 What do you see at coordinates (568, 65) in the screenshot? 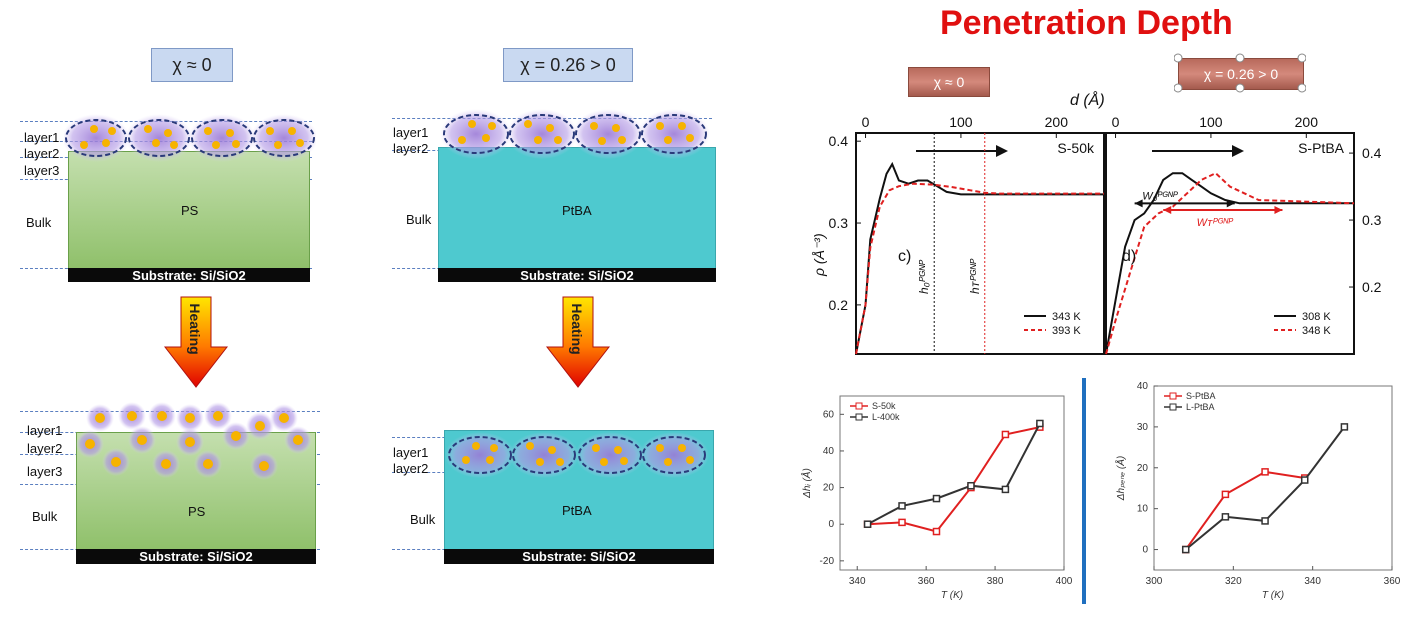
I see `chi-box-ptba: χ = 0.26 > 0` at bounding box center [568, 65].